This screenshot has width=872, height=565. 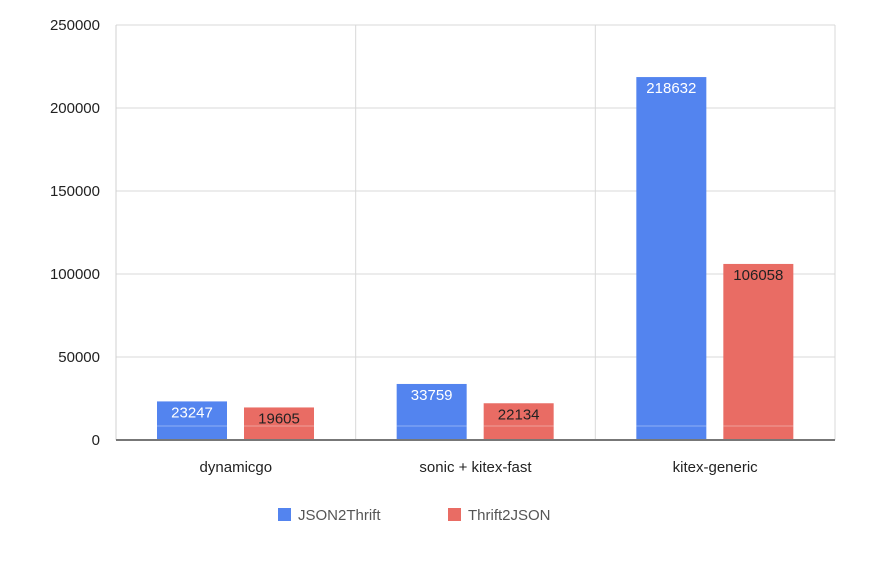 I want to click on x-tick-label: dynamicgo, so click(x=236, y=467).